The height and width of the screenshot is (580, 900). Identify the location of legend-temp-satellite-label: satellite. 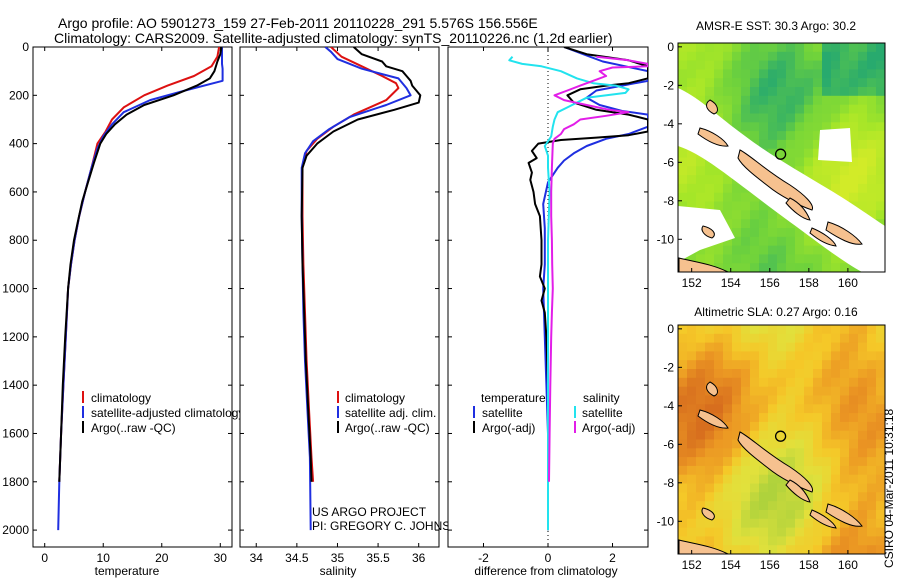
(502, 413).